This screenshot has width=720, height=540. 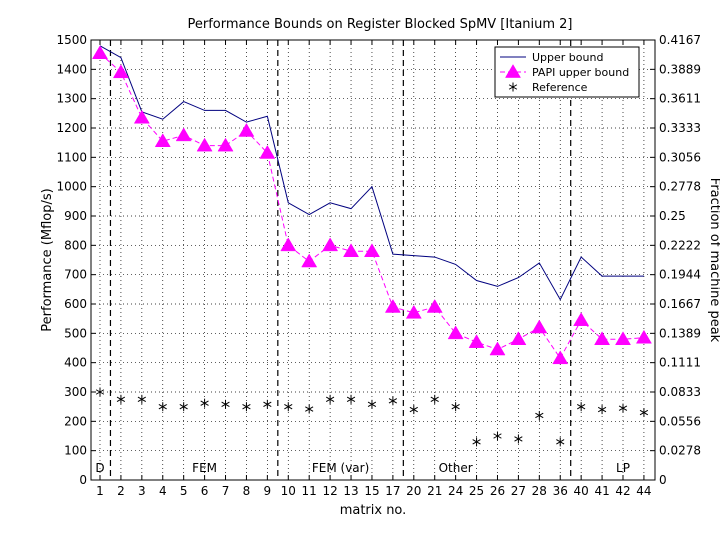 I want to click on y-tick-label: 1400, so click(x=71, y=69).